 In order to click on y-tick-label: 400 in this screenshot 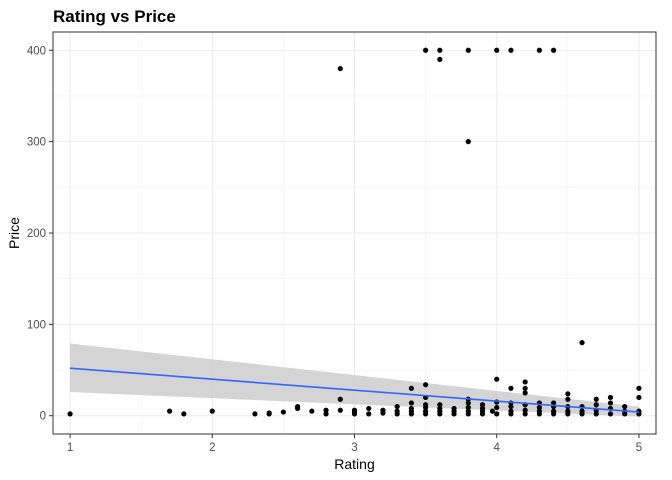, I will do `click(36, 51)`.